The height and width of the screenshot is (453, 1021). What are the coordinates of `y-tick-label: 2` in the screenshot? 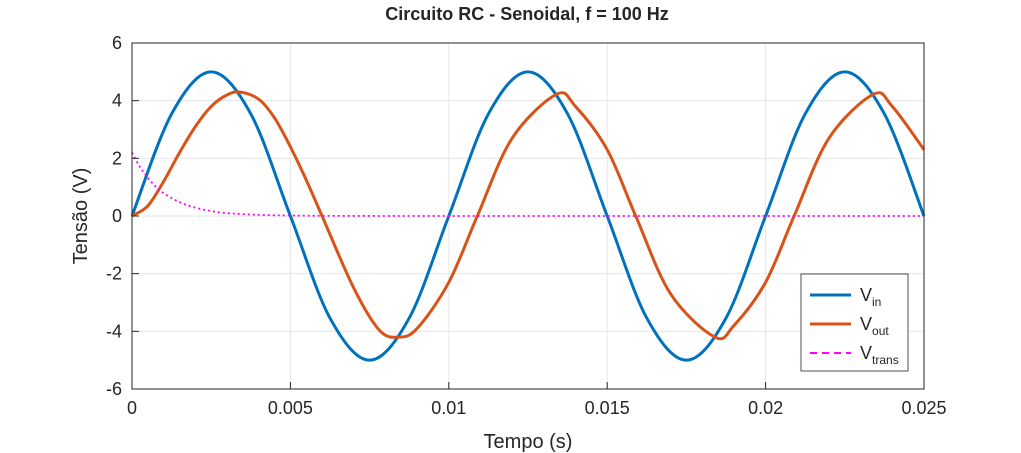 It's located at (117, 158).